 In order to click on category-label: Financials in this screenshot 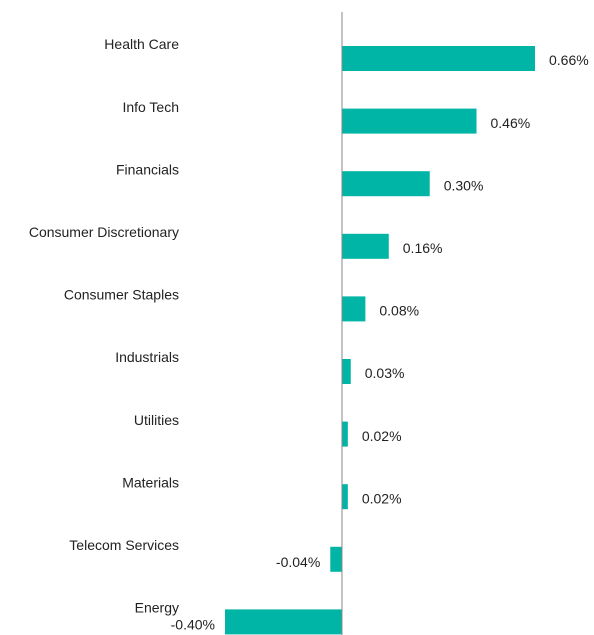, I will do `click(147, 169)`.